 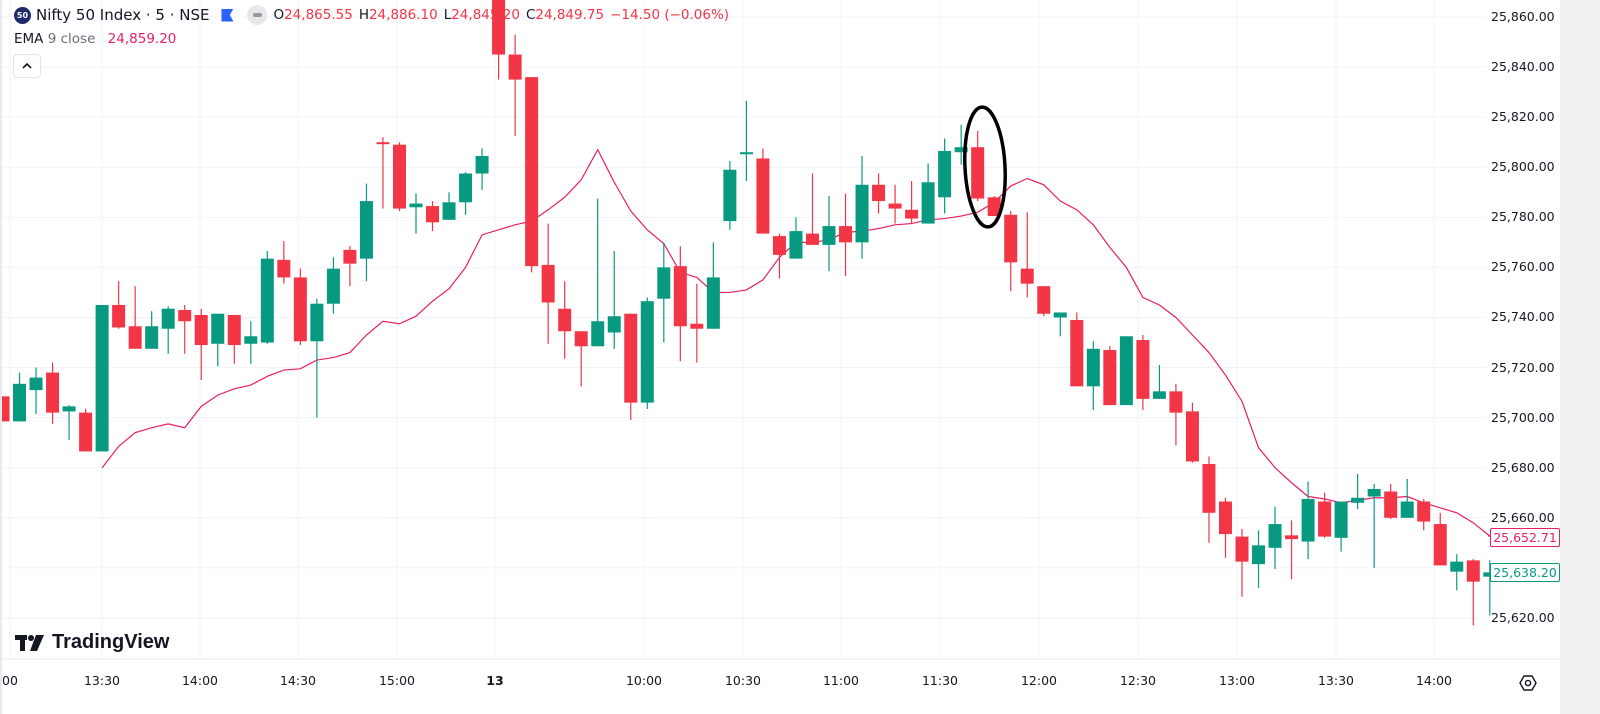 I want to click on time-tick-label: 10:00, so click(x=644, y=680).